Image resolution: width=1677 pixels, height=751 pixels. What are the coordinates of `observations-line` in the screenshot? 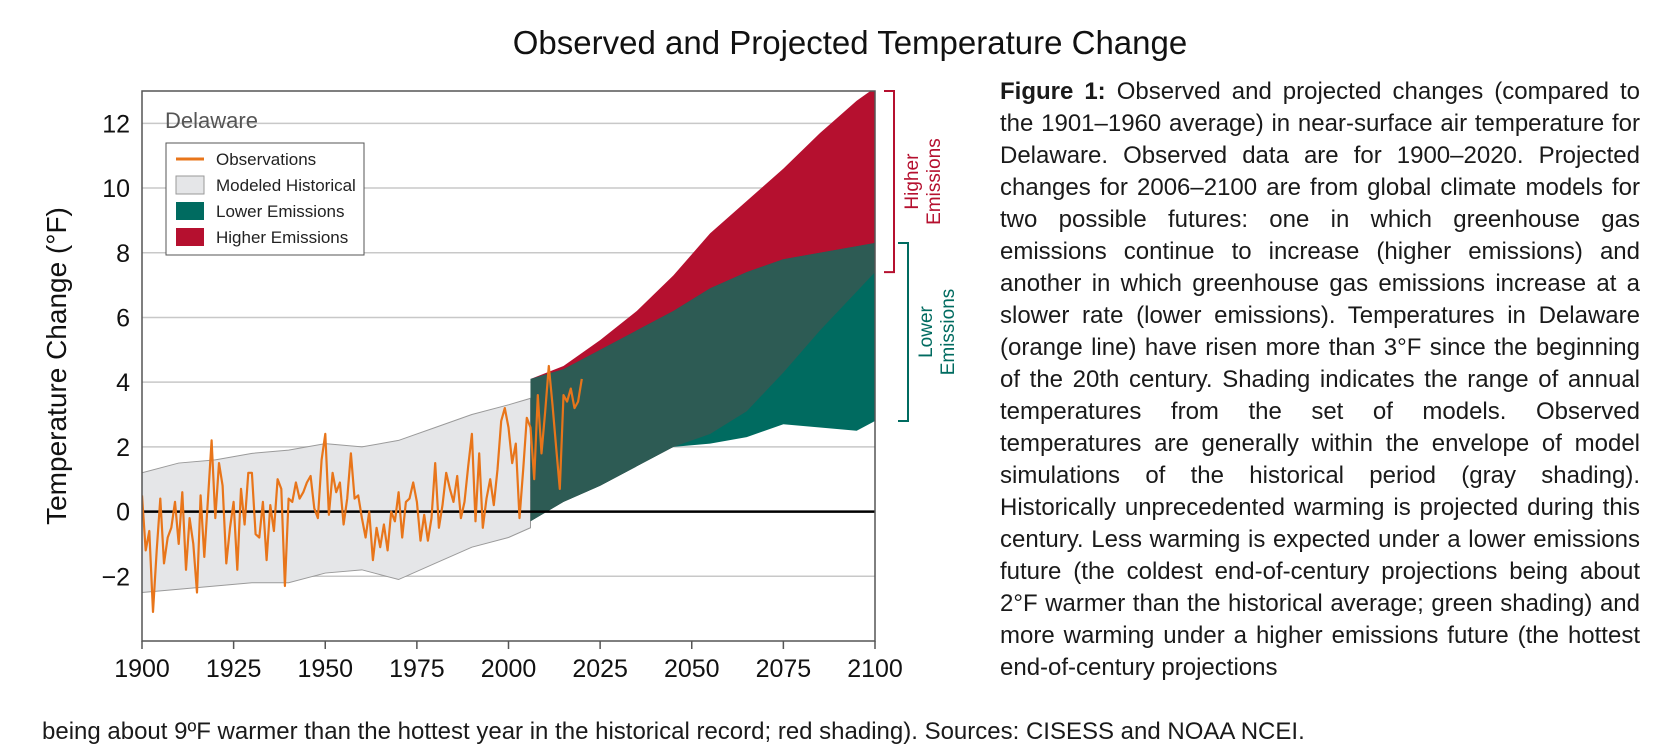 It's located at (362, 489).